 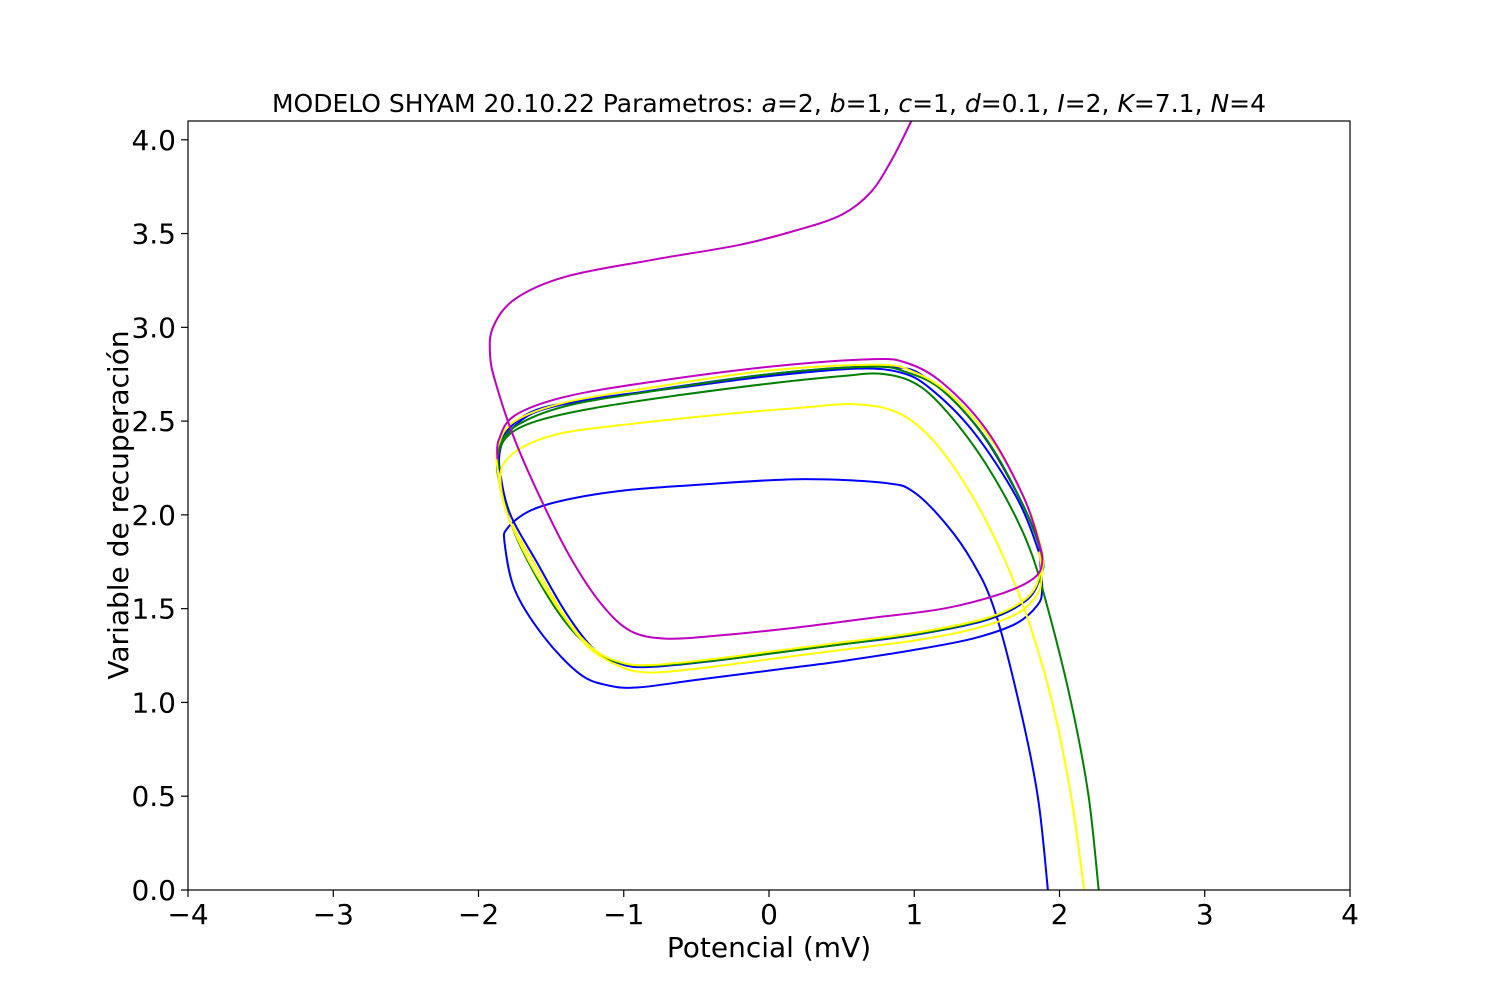 I want to click on y-tick-label: 3.5, so click(x=153, y=234).